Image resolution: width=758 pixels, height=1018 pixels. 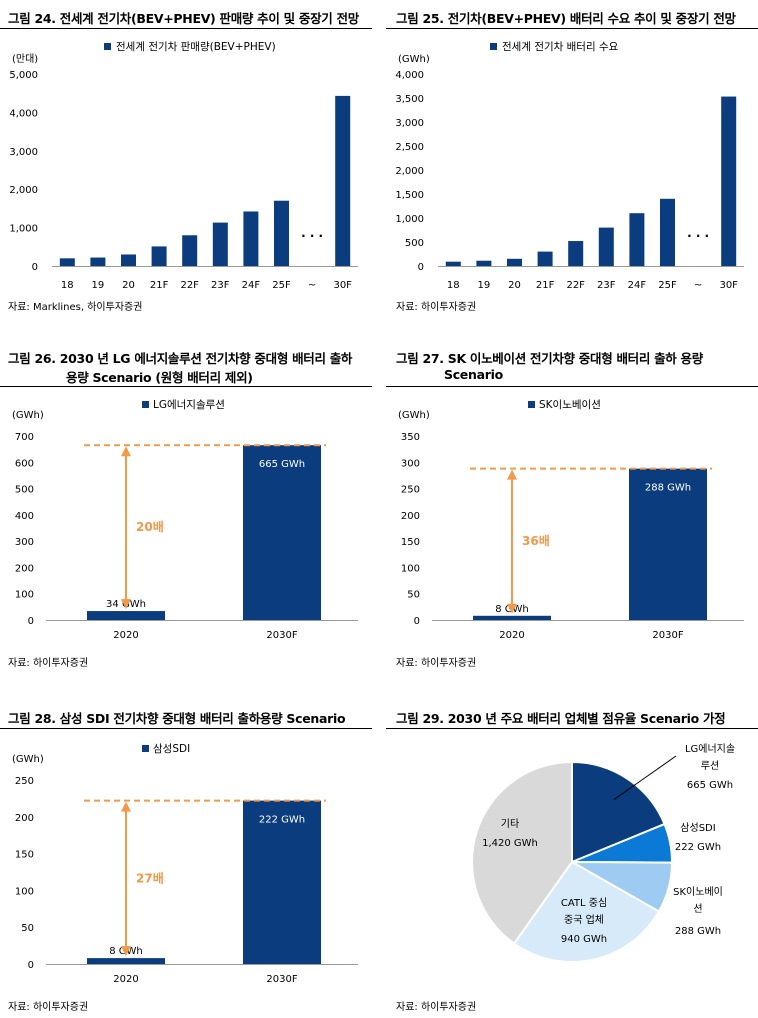 What do you see at coordinates (436, 663) in the screenshot?
I see `fig27-source: 자료: 하이투자증권` at bounding box center [436, 663].